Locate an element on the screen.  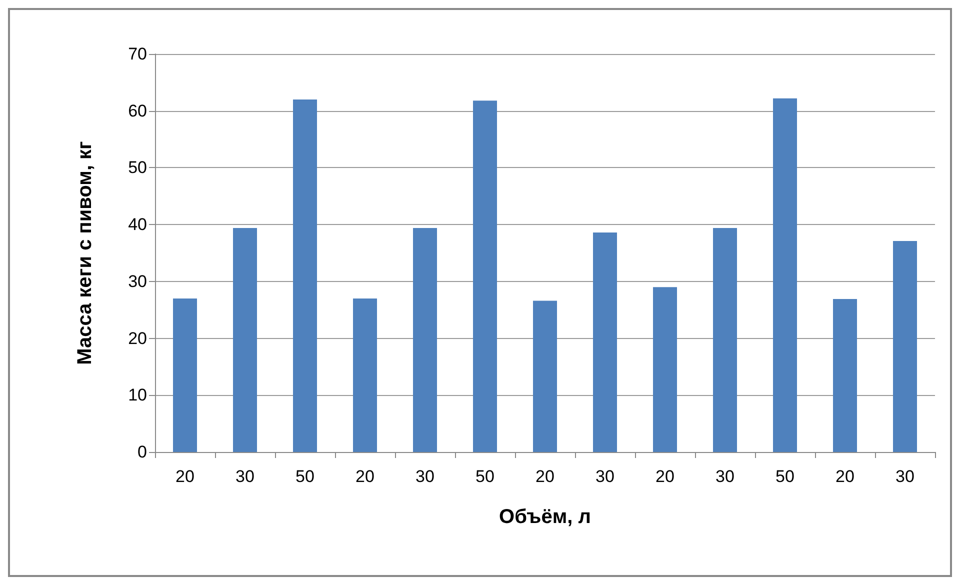
y-axis-title: Масса кеги с пивом, кг is located at coordinates (85, 253).